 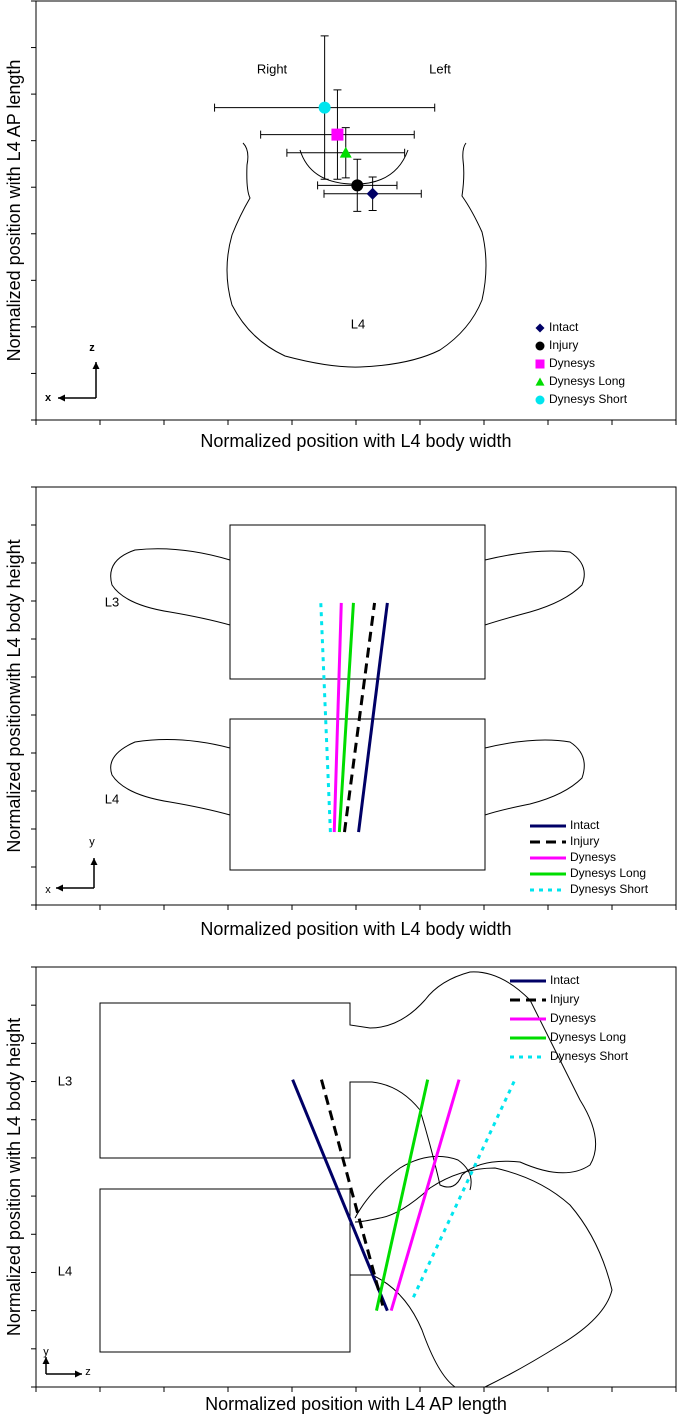 What do you see at coordinates (14, 695) in the screenshot?
I see `y-axis-title: Normalized positionwith L4 body height` at bounding box center [14, 695].